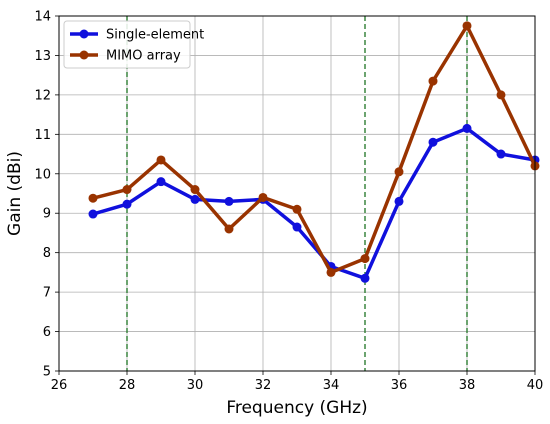  Describe the element at coordinates (42, 56) in the screenshot. I see `y-tick-label: 13` at that location.